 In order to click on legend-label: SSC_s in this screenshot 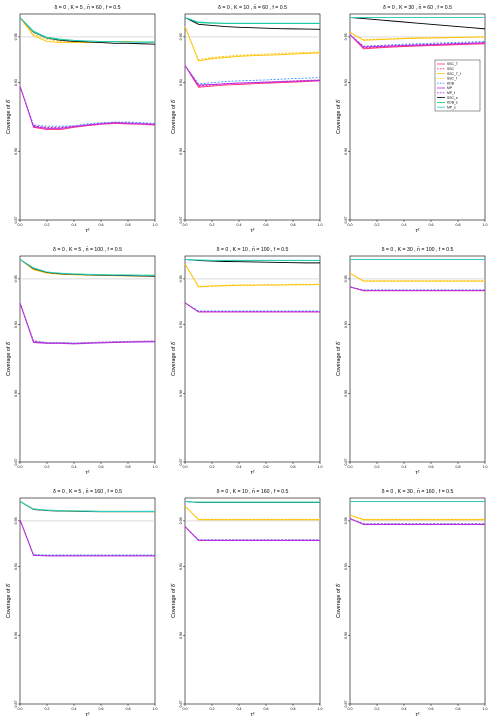, I will do `click(452, 98)`.